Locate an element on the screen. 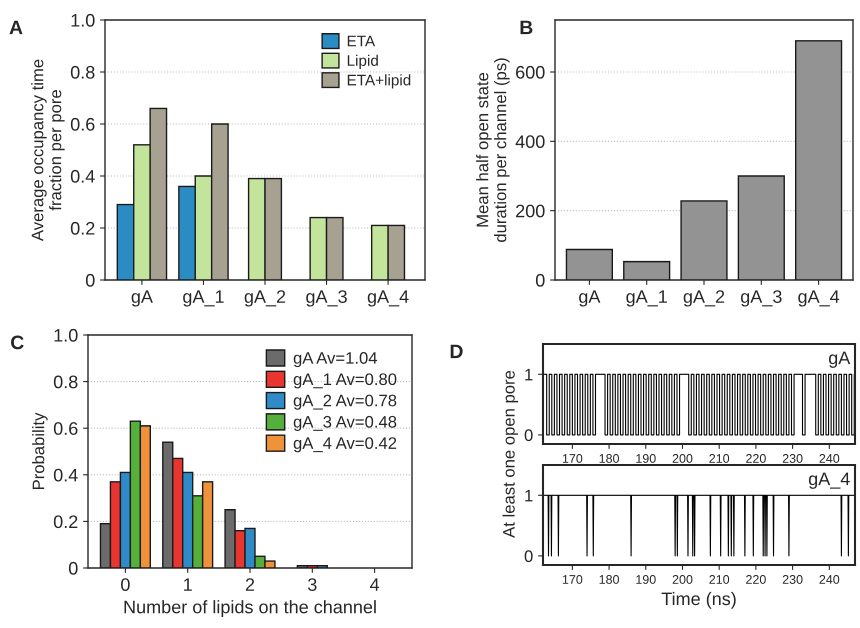 This screenshot has width=860, height=628. y-tick-label: 400 is located at coordinates (530, 141).